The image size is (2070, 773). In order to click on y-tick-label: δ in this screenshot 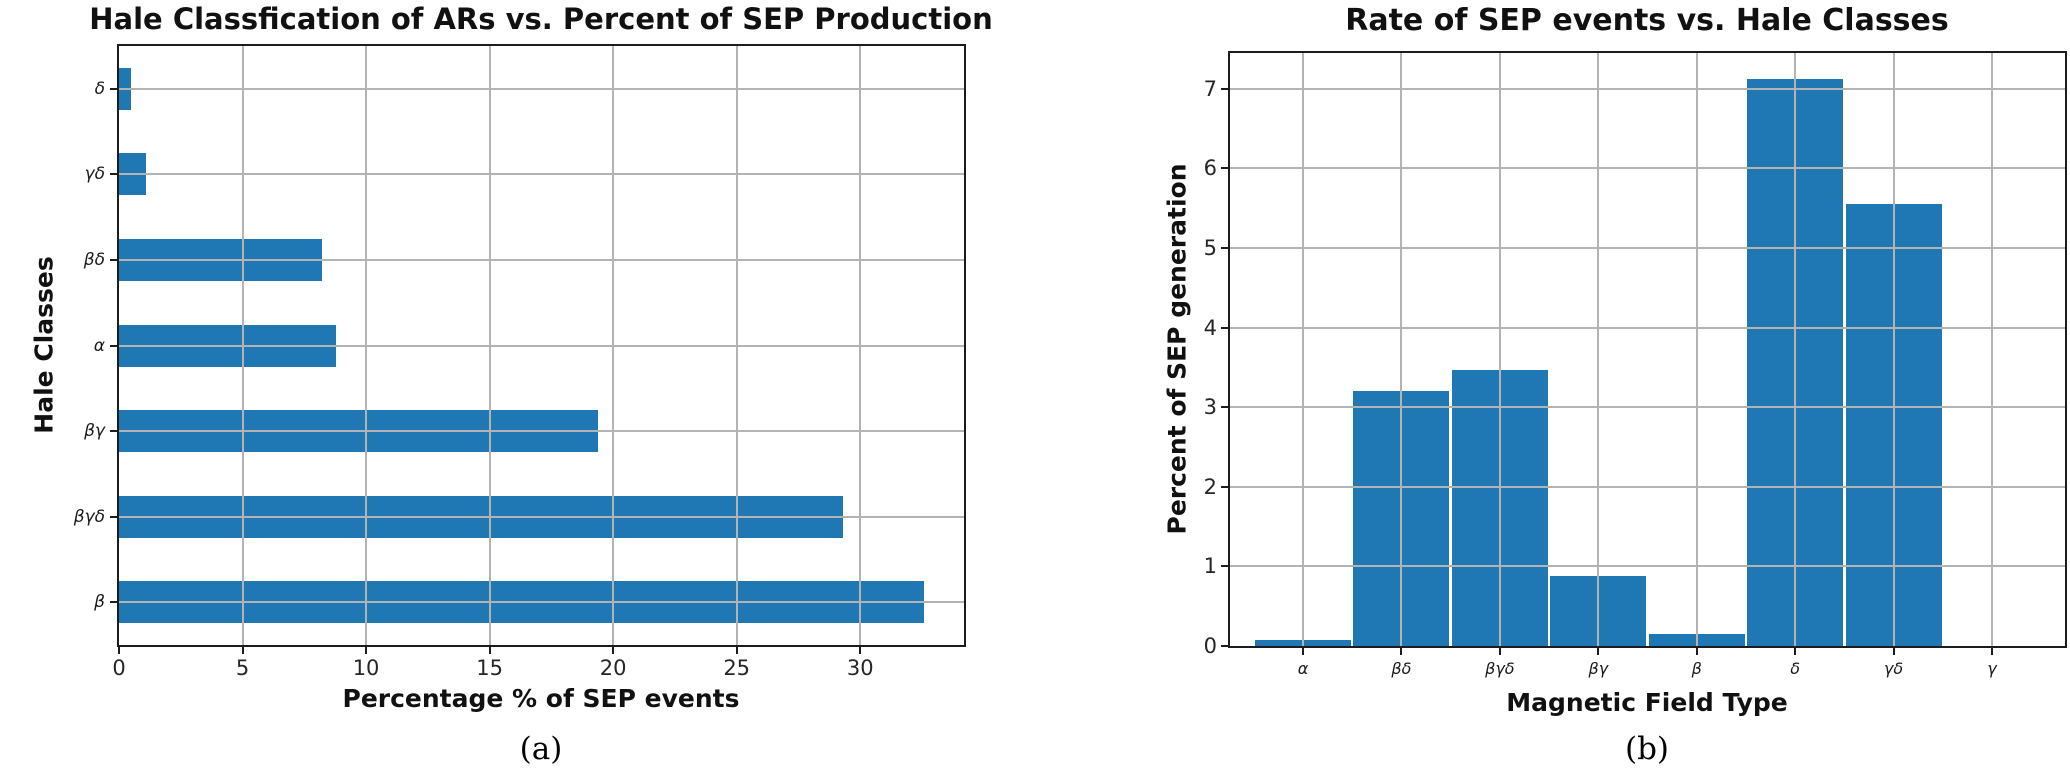, I will do `click(99, 88)`.